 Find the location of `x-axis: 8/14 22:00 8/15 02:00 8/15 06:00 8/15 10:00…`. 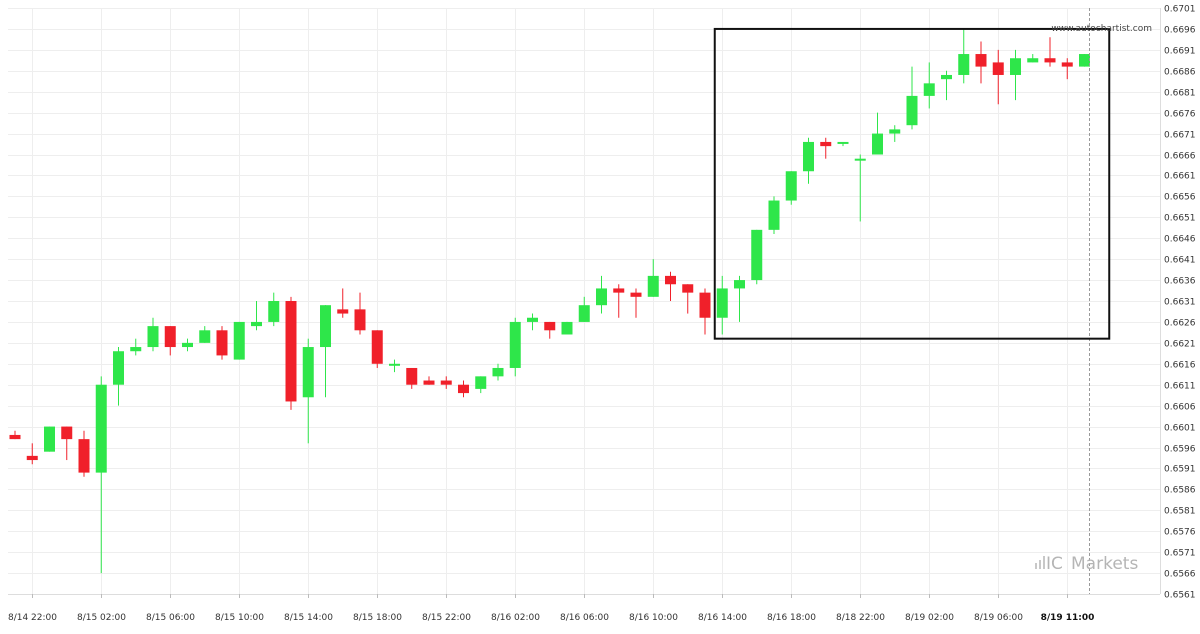

x-axis: 8/14 22:00 8/15 02:00 8/15 06:00 8/15 10:00… is located at coordinates (551, 608).